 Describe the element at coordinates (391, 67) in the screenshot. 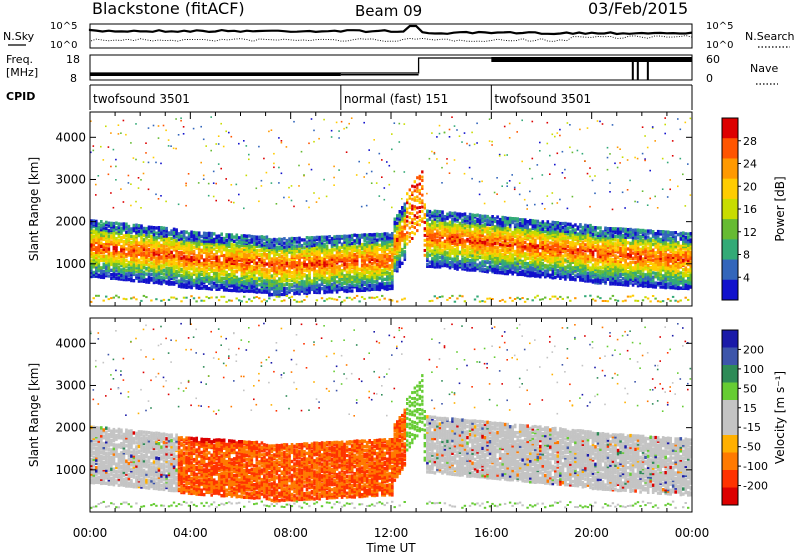

I see `freq-frame` at that location.